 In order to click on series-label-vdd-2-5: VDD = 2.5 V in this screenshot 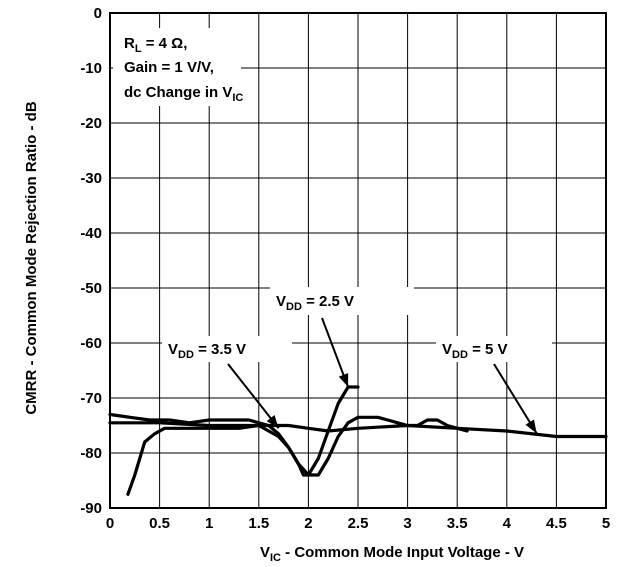, I will do `click(315, 303)`.